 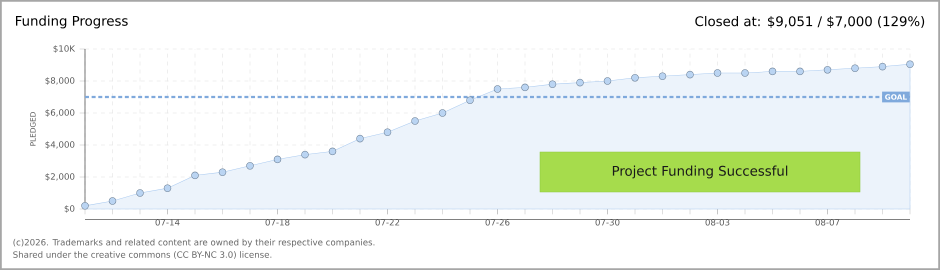 I want to click on chart-subtitle: Closed at: $9,051 / $7,000 (129%), so click(x=809, y=22).